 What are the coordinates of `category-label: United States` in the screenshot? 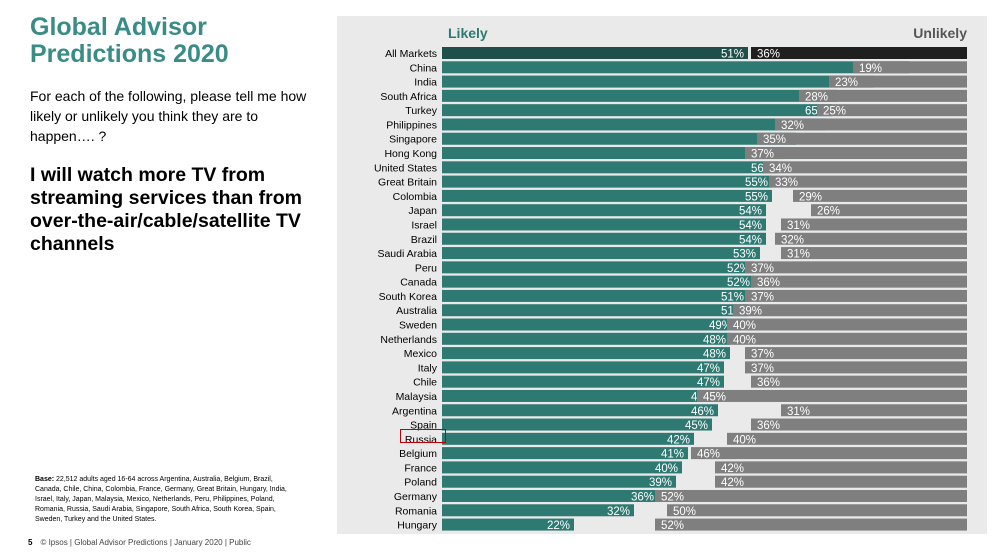 It's located at (405, 168).